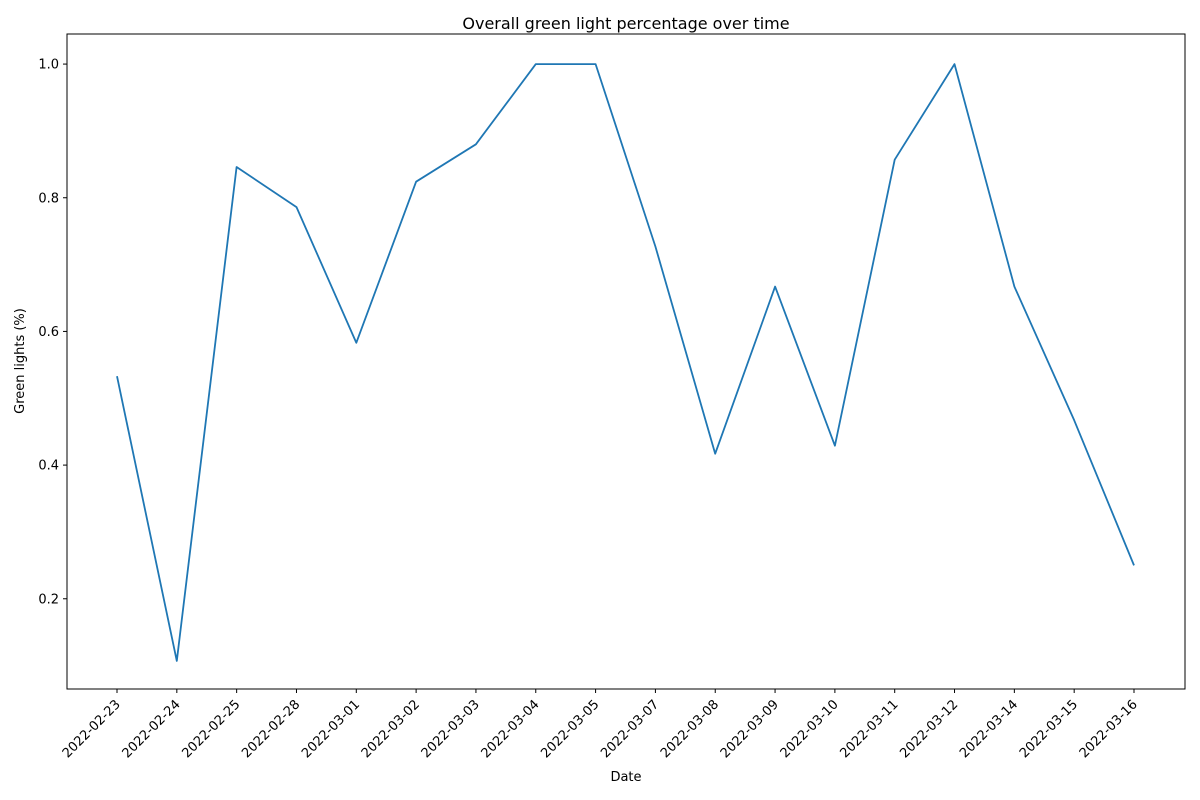 This screenshot has width=1200, height=800. Describe the element at coordinates (869, 729) in the screenshot. I see `x-tick-label: 2022-03-11` at that location.